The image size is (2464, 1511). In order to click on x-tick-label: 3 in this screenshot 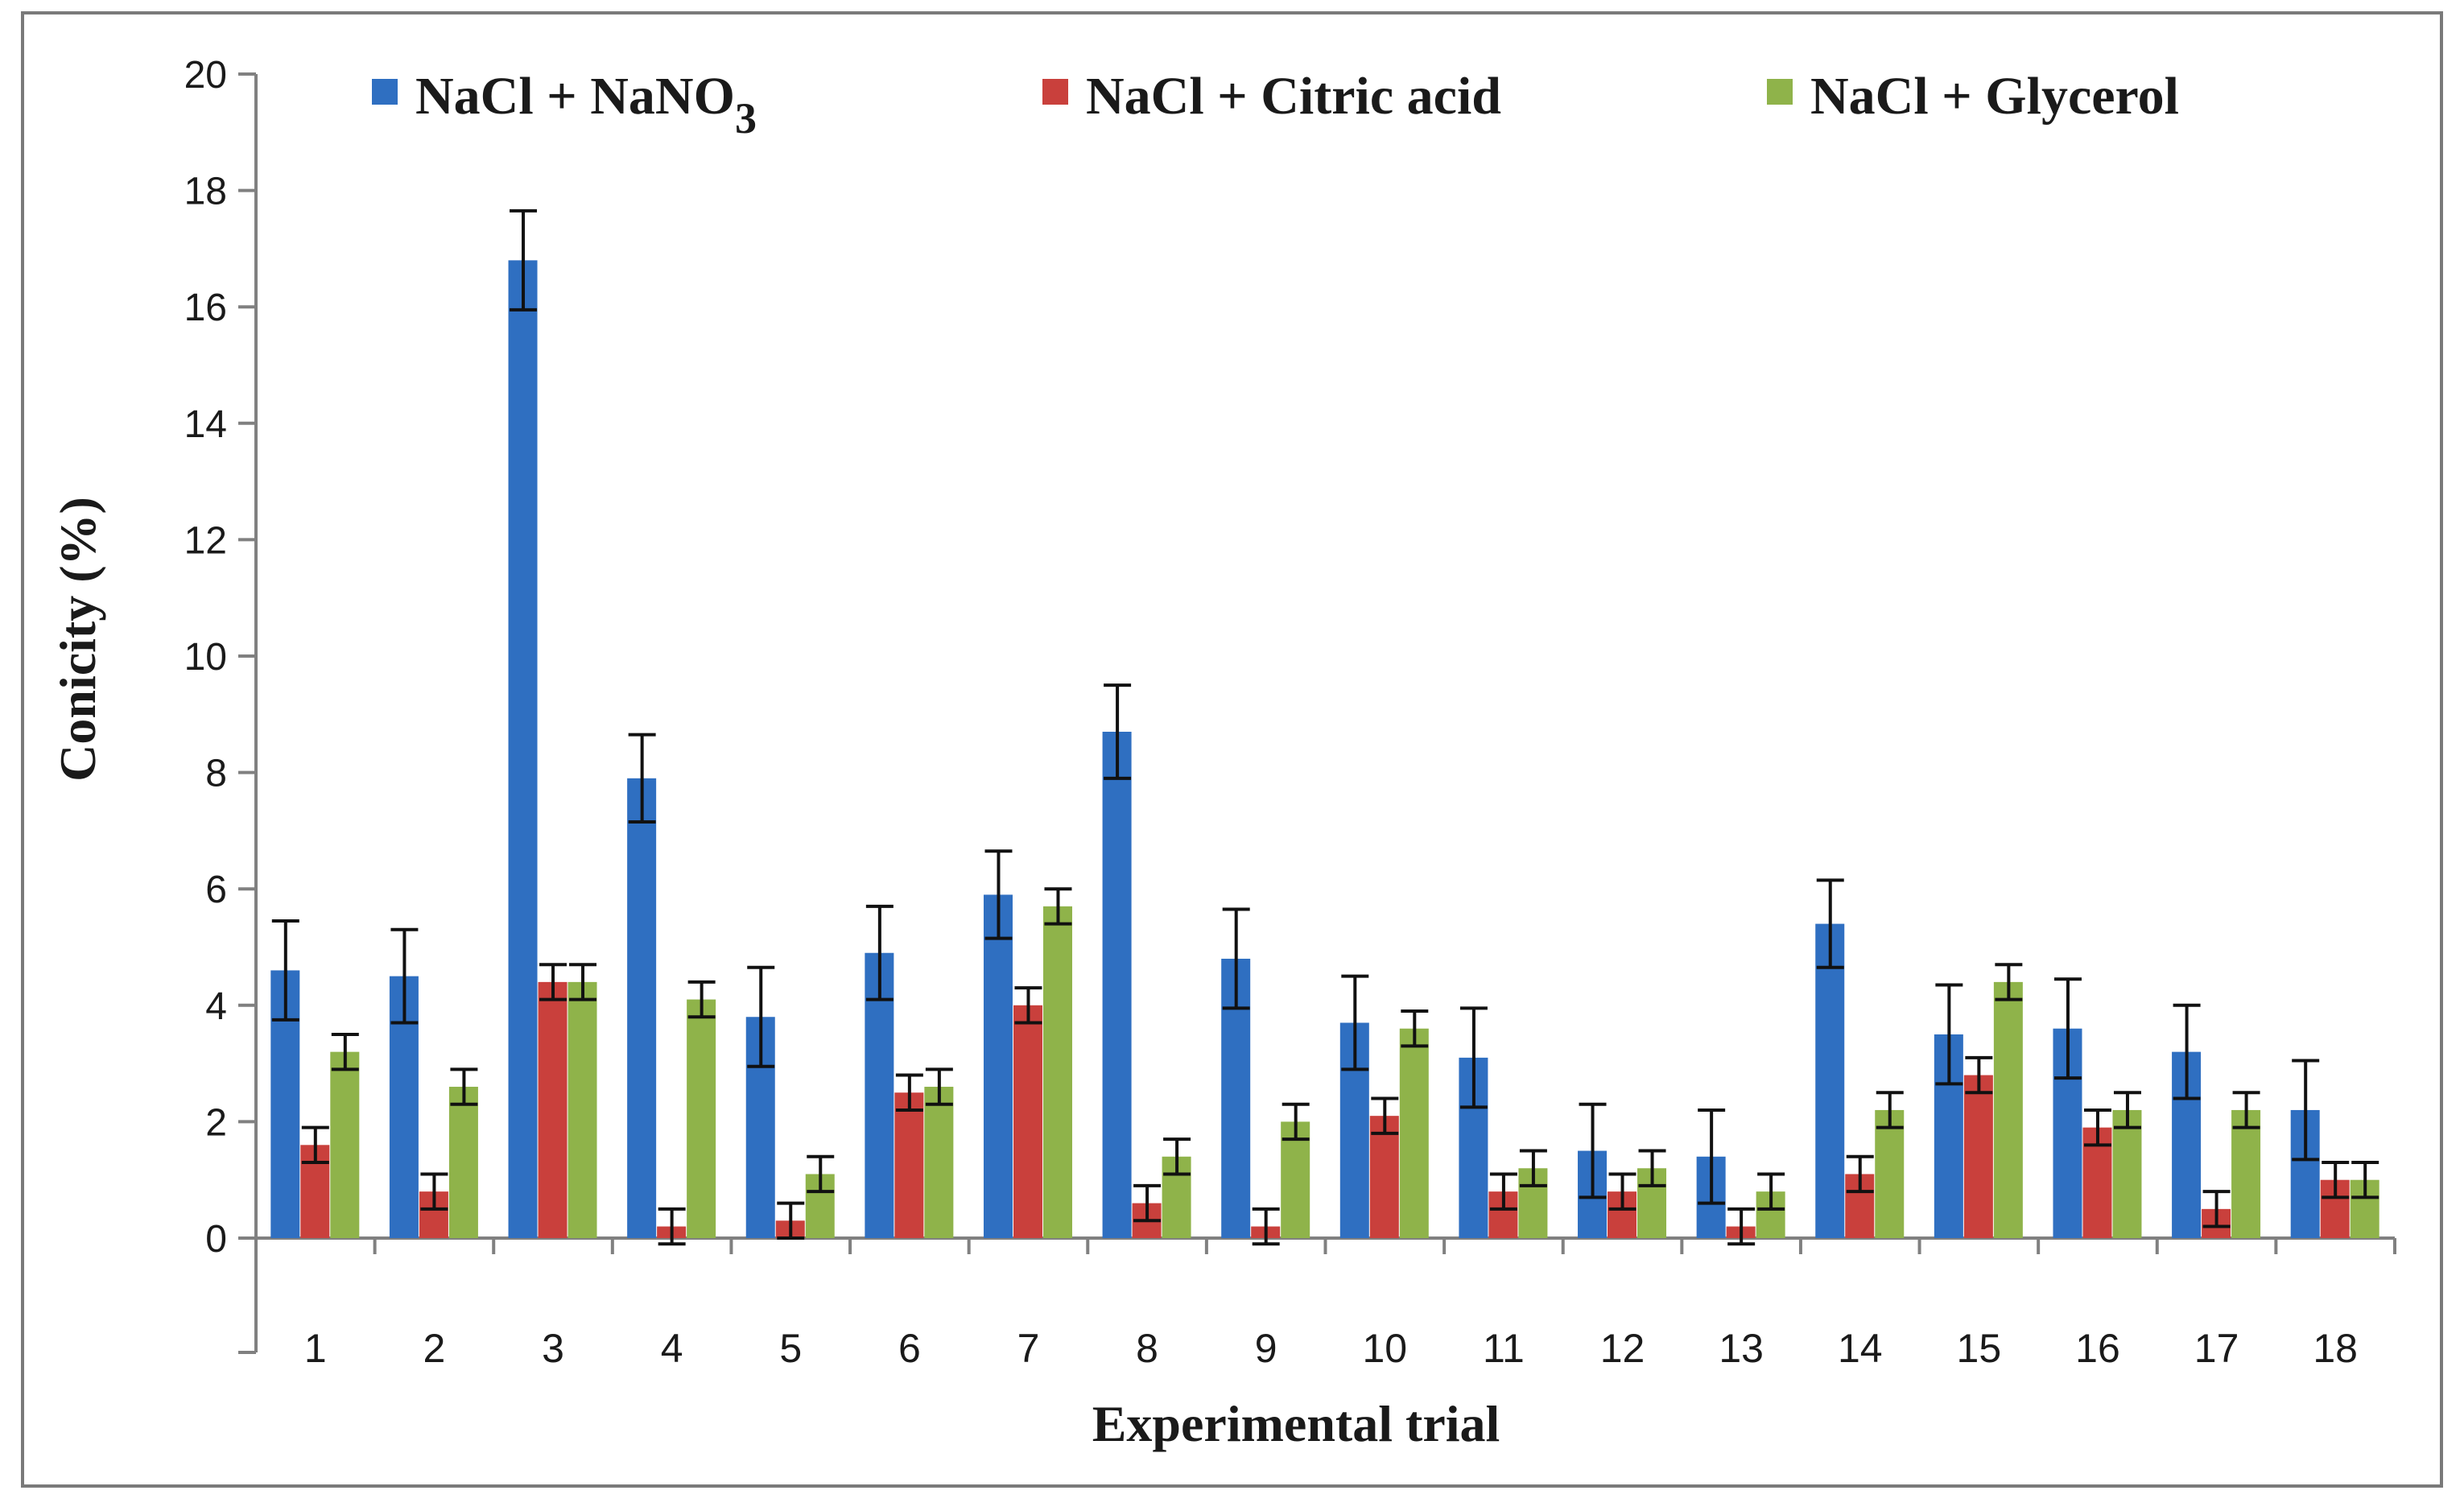, I will do `click(553, 1348)`.